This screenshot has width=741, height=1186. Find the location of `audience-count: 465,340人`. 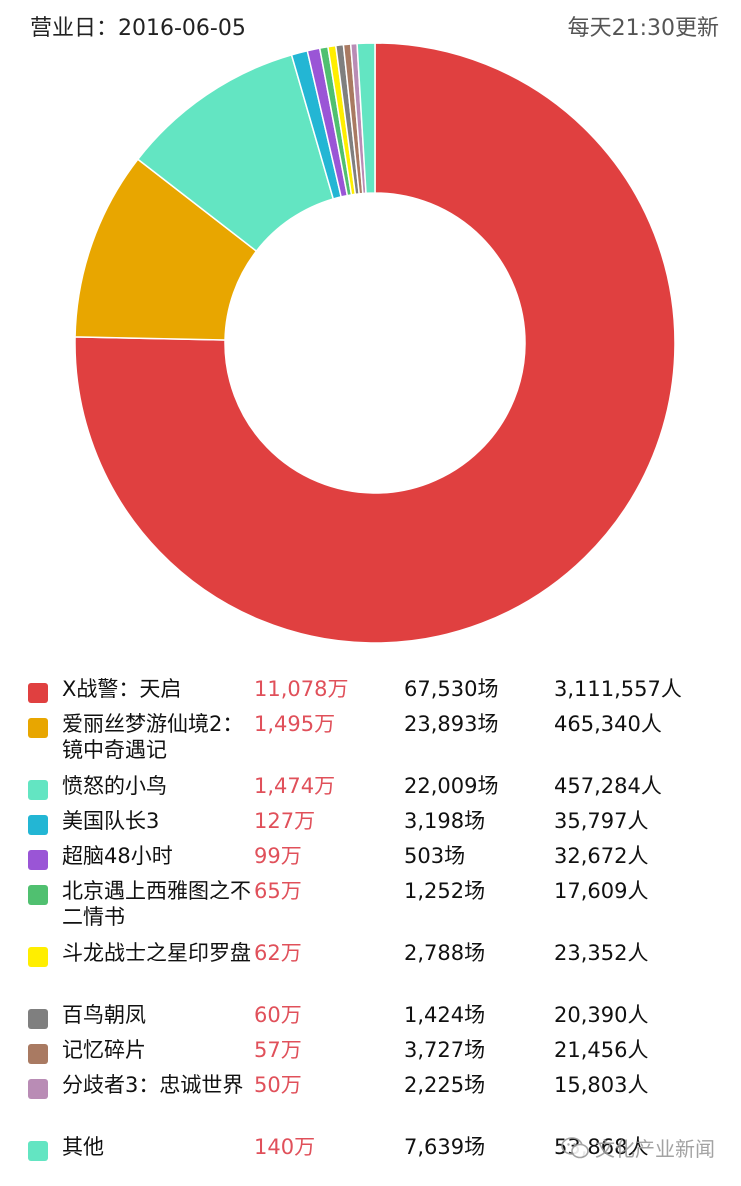

audience-count: 465,340人 is located at coordinates (608, 724).